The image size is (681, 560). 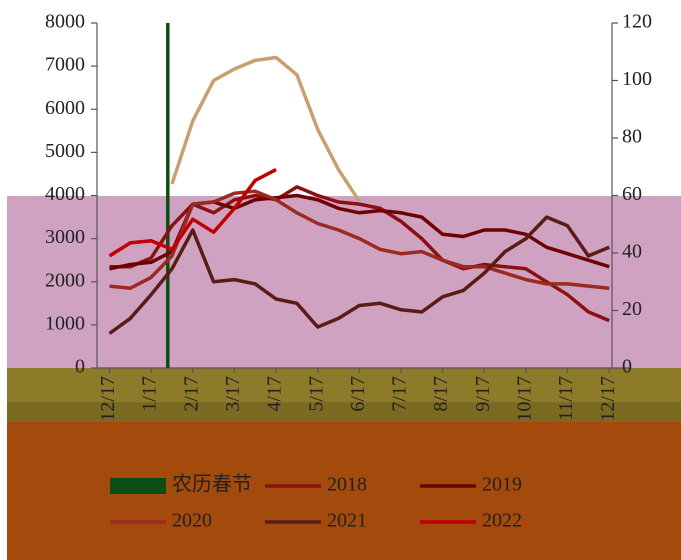 What do you see at coordinates (65, 151) in the screenshot?
I see `y-tick-label: 5000` at bounding box center [65, 151].